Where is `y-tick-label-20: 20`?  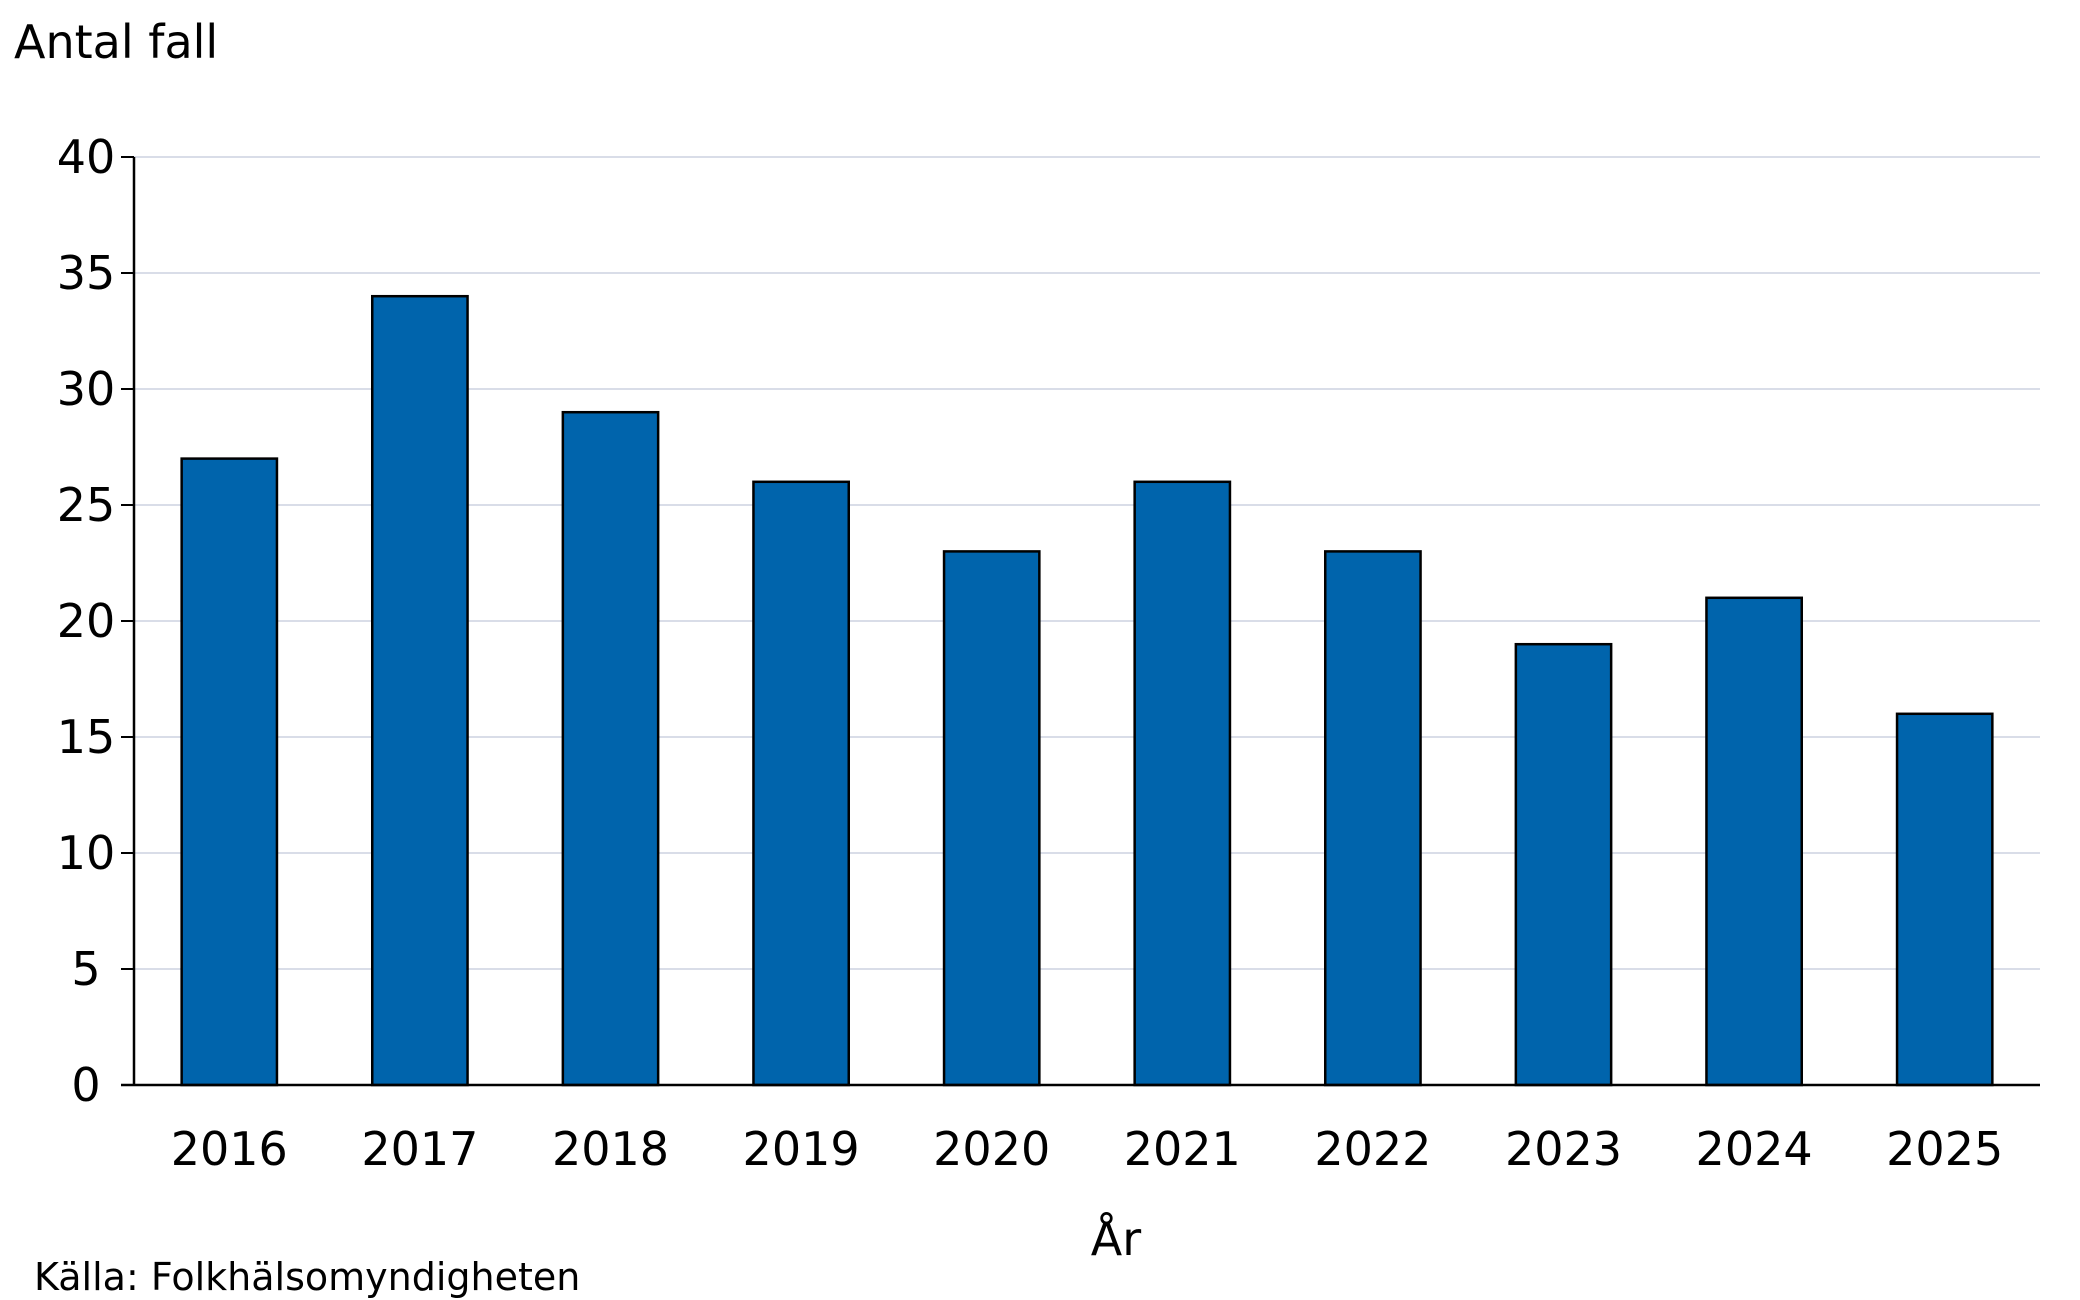
y-tick-label-20: 20 is located at coordinates (86, 621).